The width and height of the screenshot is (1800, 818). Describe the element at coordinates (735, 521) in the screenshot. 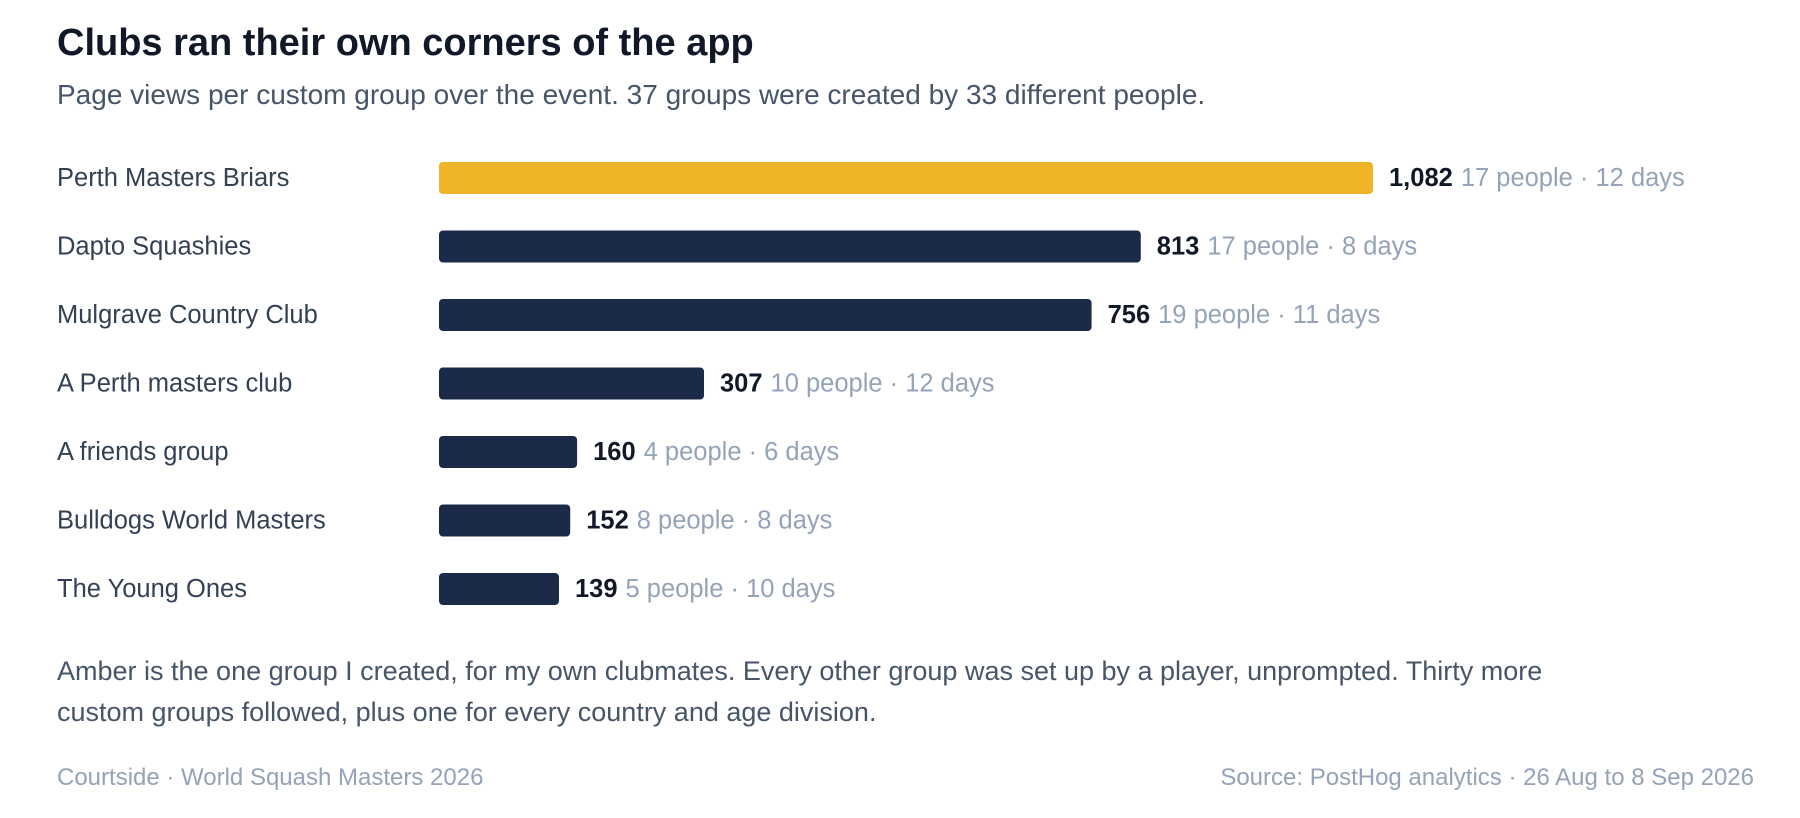

I see `meta-label: 8 people · 8 days` at that location.